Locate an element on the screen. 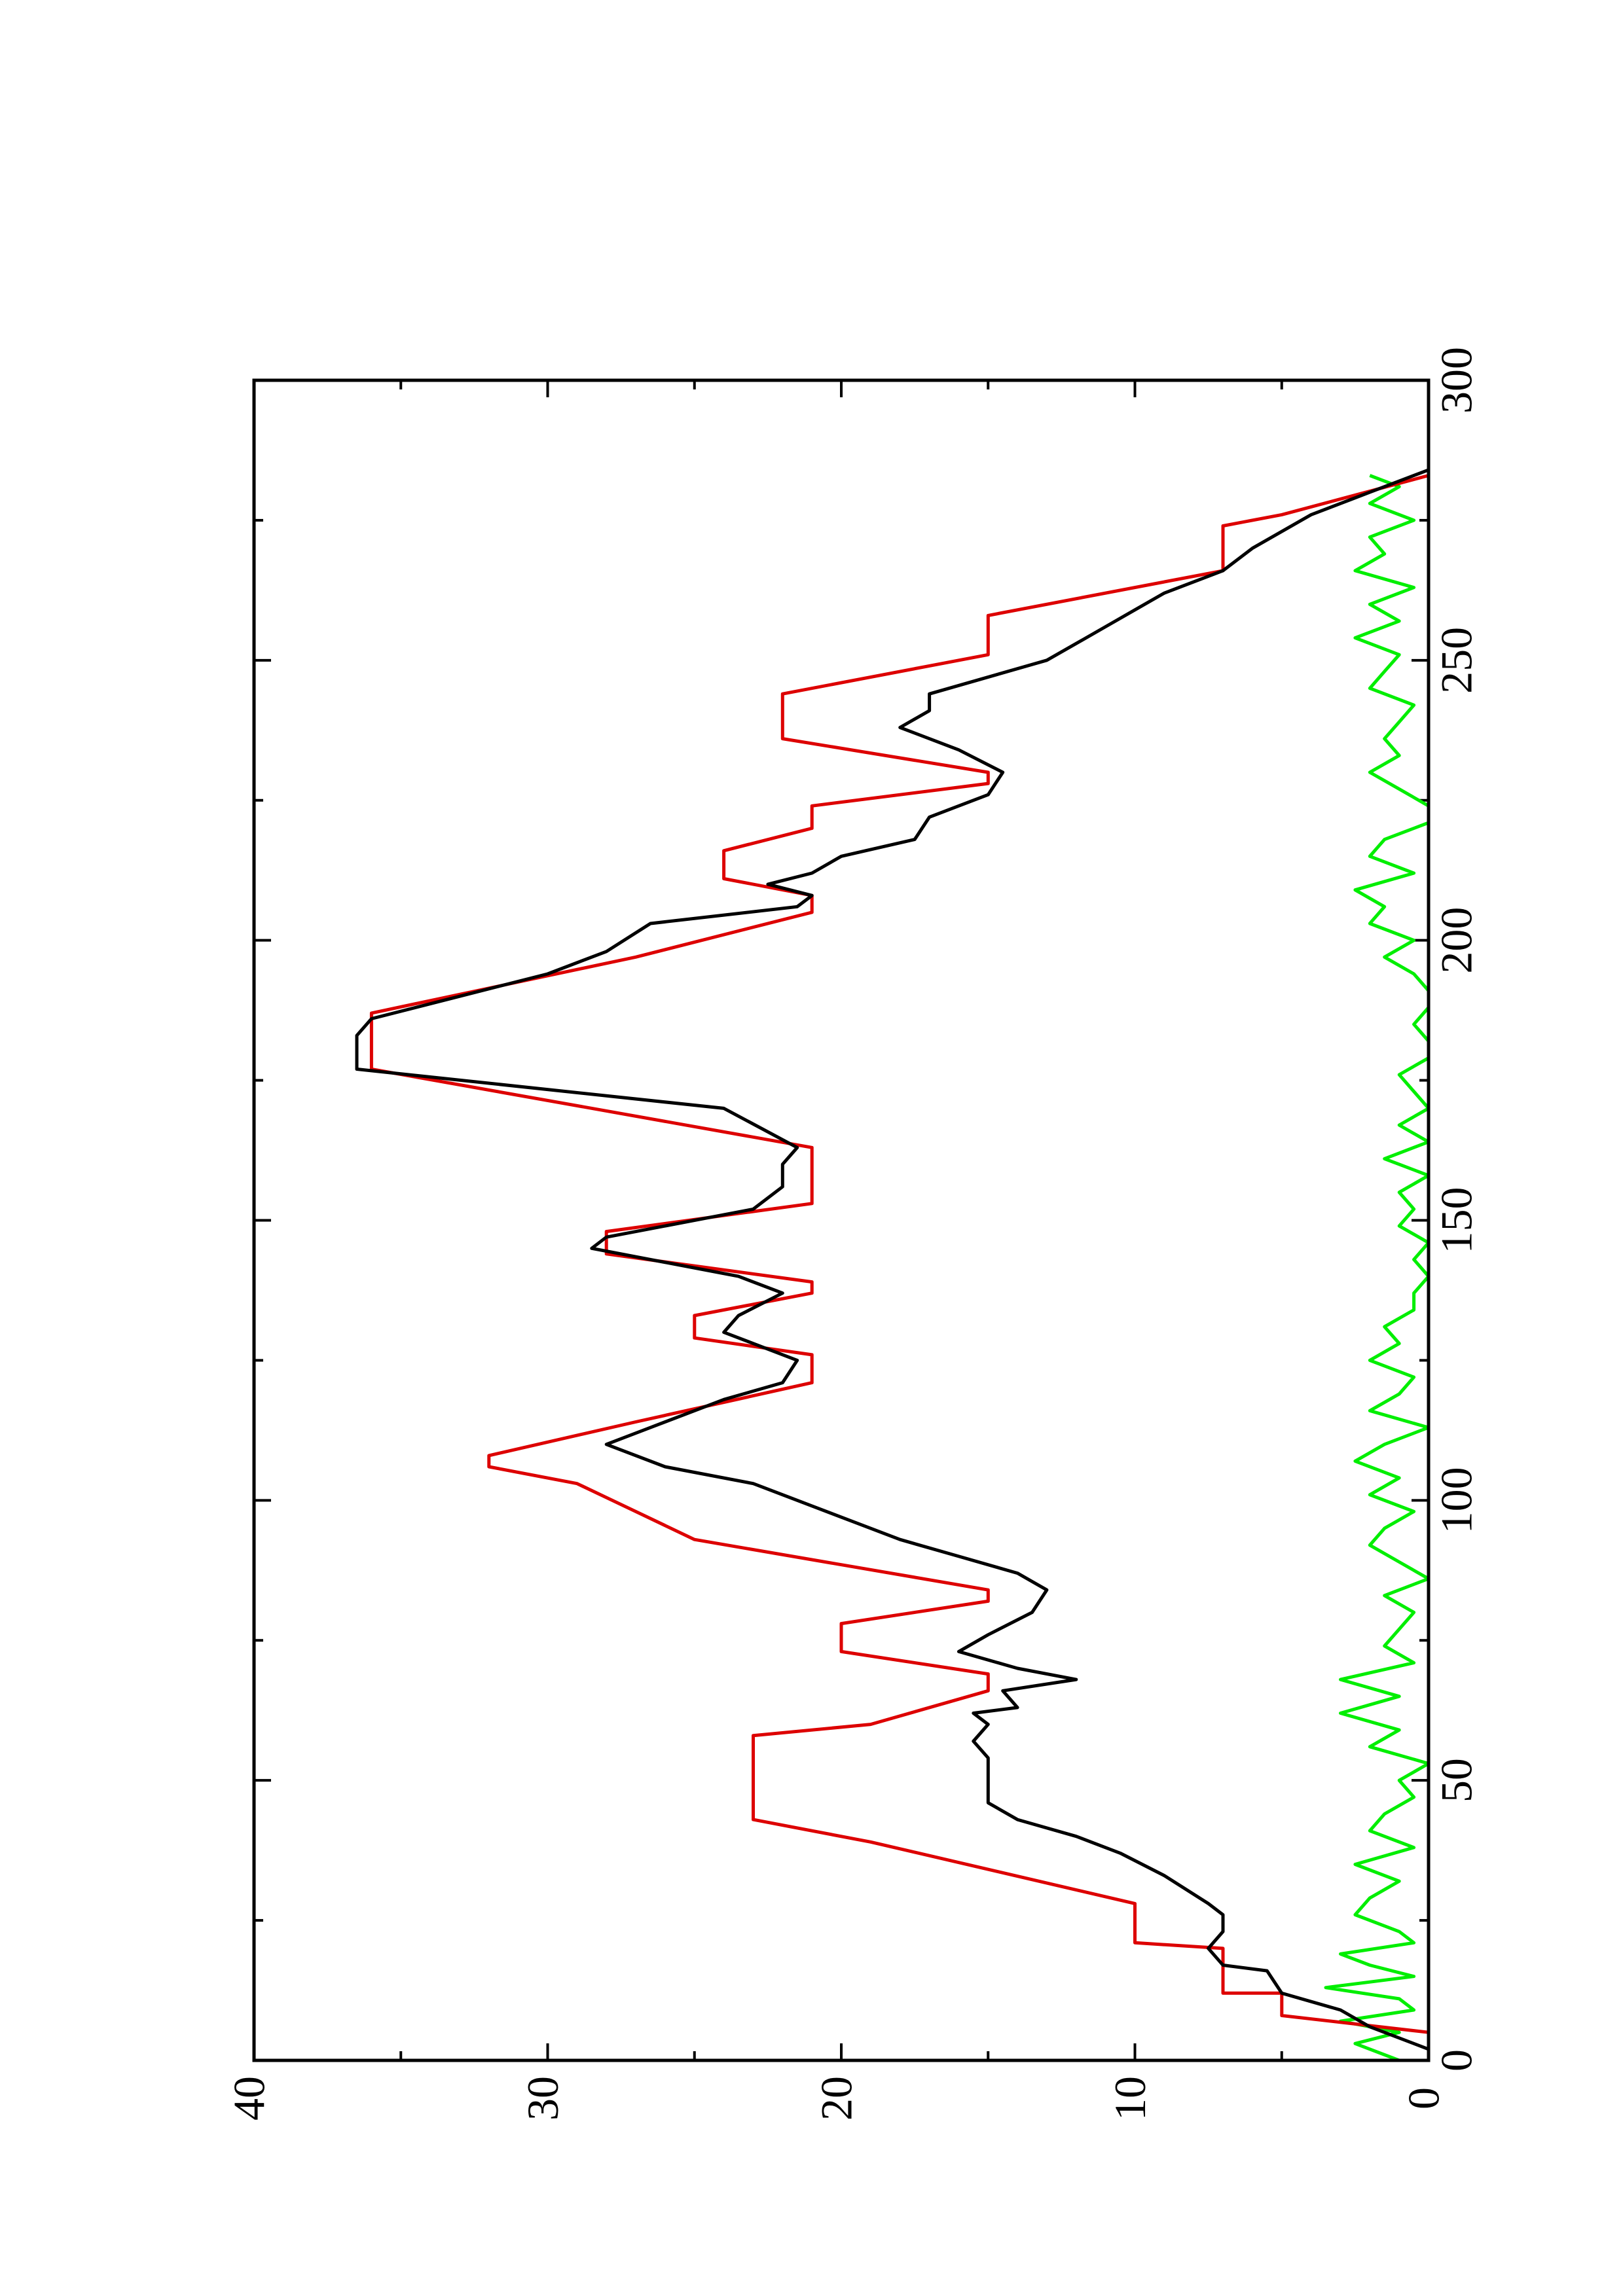 This screenshot has height=2296, width=1623. x-tick-label: 200 is located at coordinates (1457, 940).